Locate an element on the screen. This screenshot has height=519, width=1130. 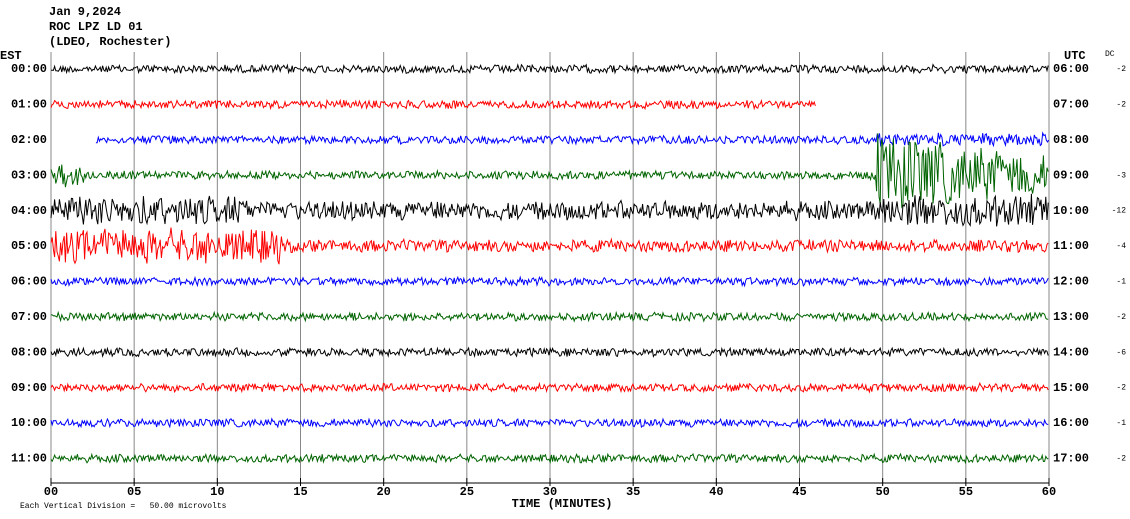
row-label-right: 08:00 is located at coordinates (1071, 140).